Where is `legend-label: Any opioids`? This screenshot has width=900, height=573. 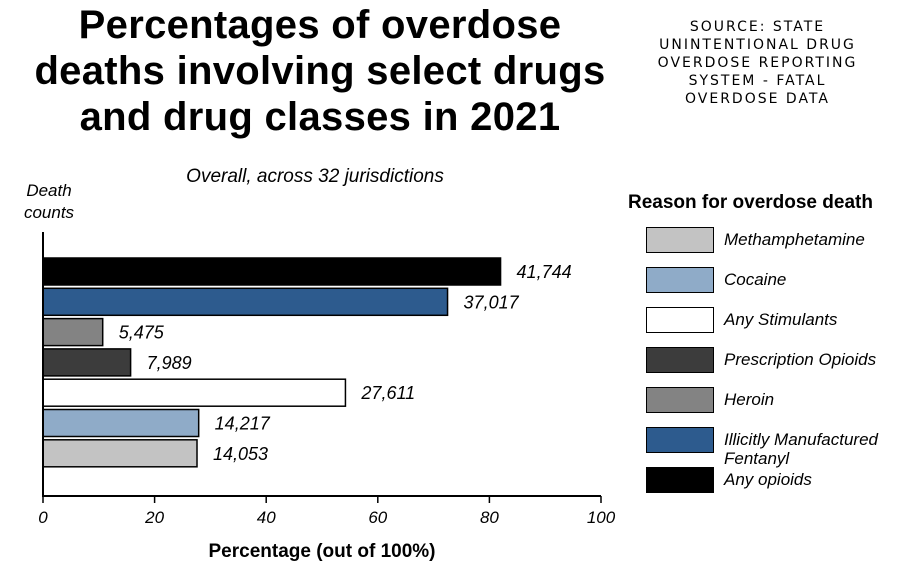 legend-label: Any opioids is located at coordinates (768, 479).